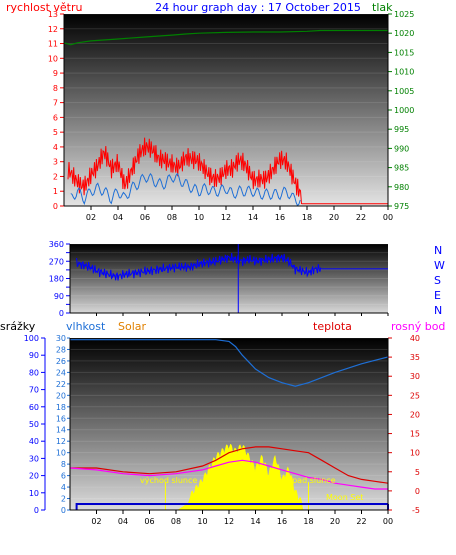  I want to click on humidity-y-tick-label: 4, so click(63, 487).